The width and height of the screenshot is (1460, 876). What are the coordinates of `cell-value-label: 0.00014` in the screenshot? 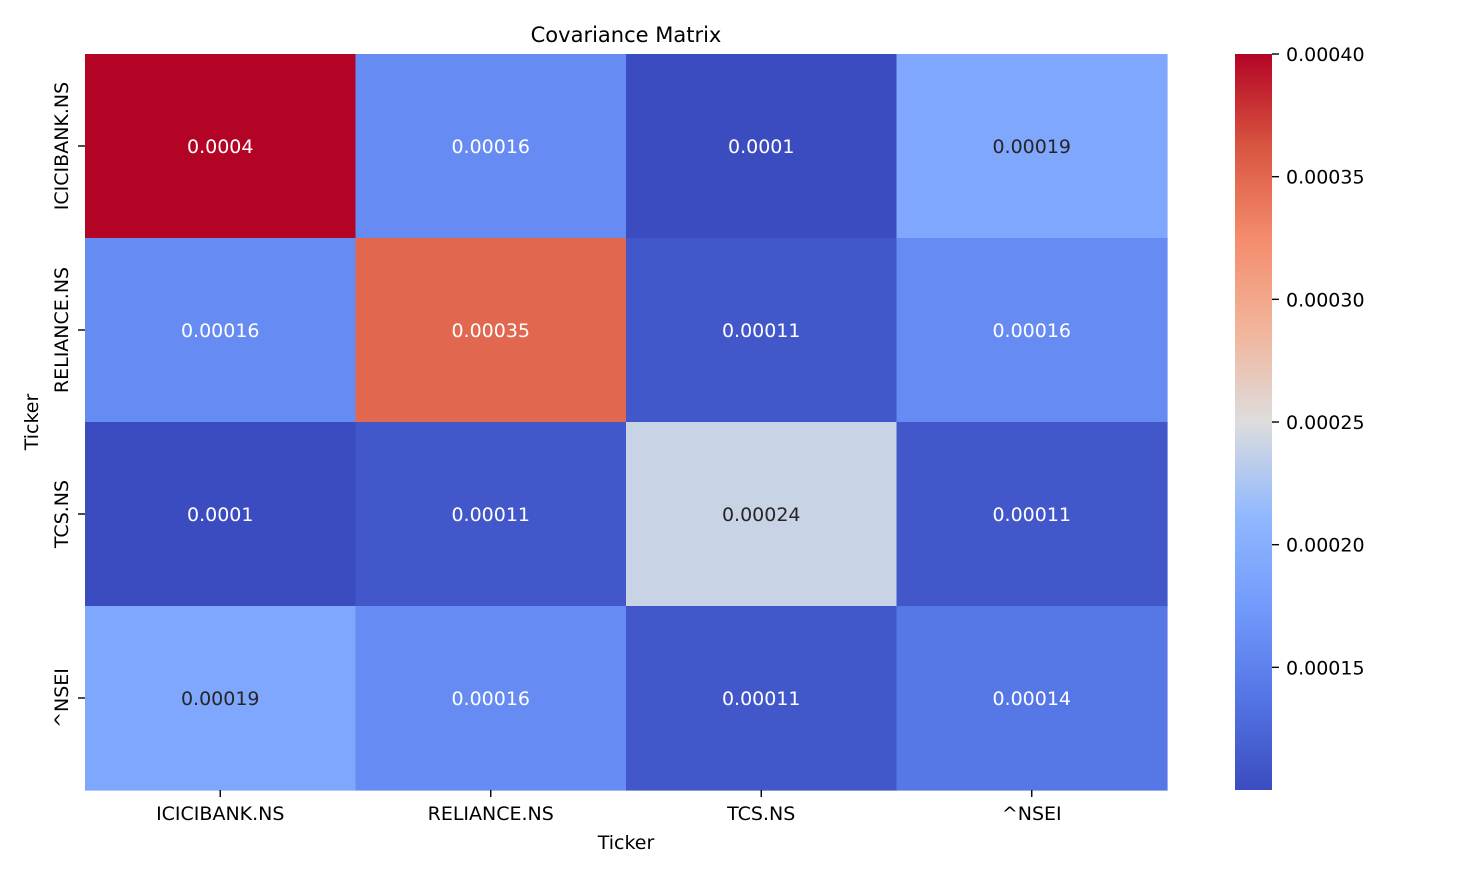 It's located at (1031, 699).